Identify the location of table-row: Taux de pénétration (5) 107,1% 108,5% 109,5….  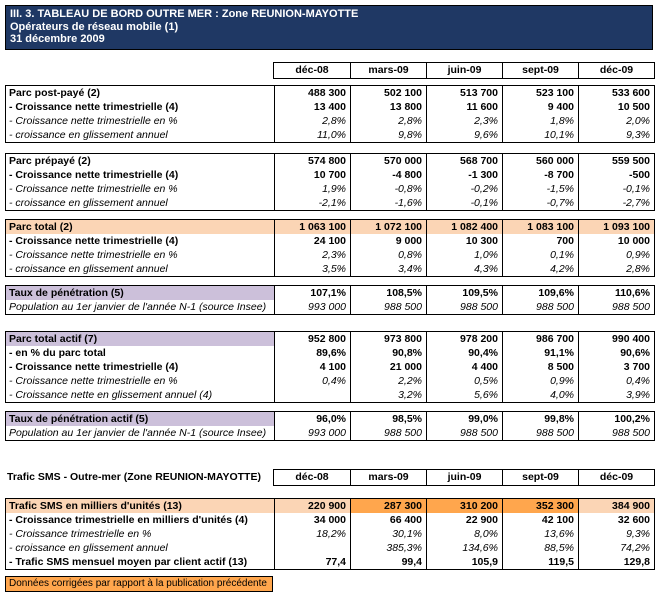
(330, 292).